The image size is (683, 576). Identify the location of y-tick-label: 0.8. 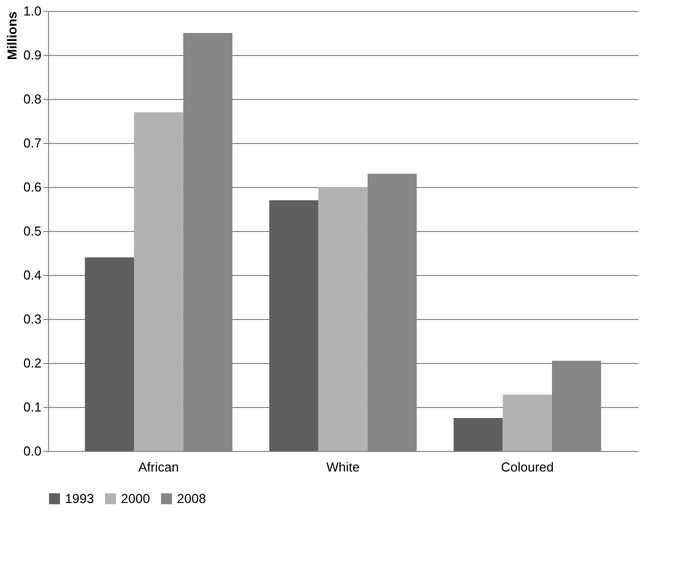
(32, 99).